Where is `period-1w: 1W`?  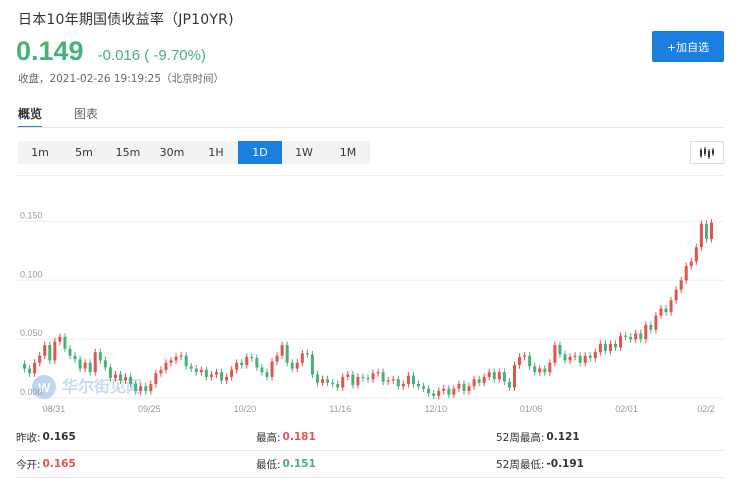 period-1w: 1W is located at coordinates (304, 152).